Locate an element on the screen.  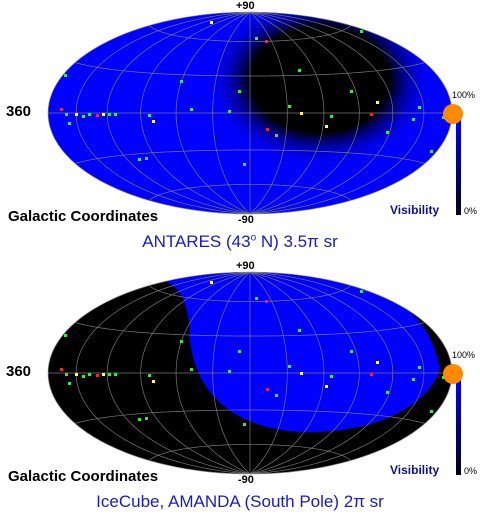
scale-min-label: 0% is located at coordinates (471, 471).